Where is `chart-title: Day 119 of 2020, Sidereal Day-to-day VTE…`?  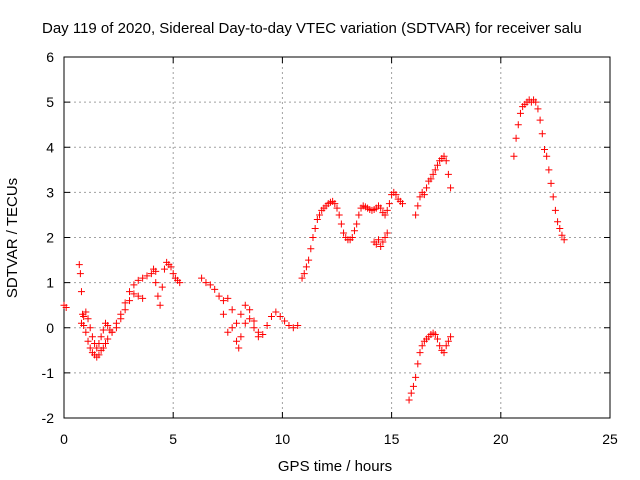 chart-title: Day 119 of 2020, Sidereal Day-to-day VTE… is located at coordinates (312, 28).